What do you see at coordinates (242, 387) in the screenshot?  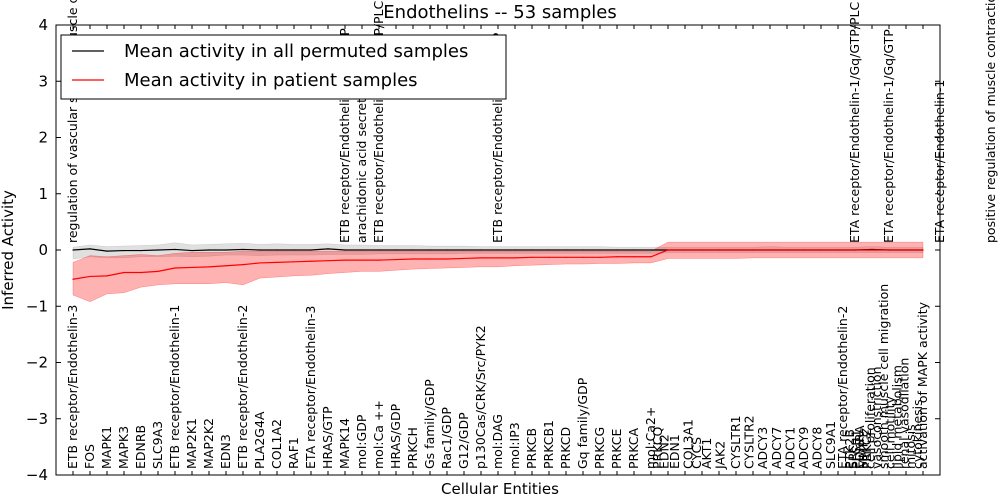 I see `entity-label: ETB receptor/Endothelin-2` at bounding box center [242, 387].